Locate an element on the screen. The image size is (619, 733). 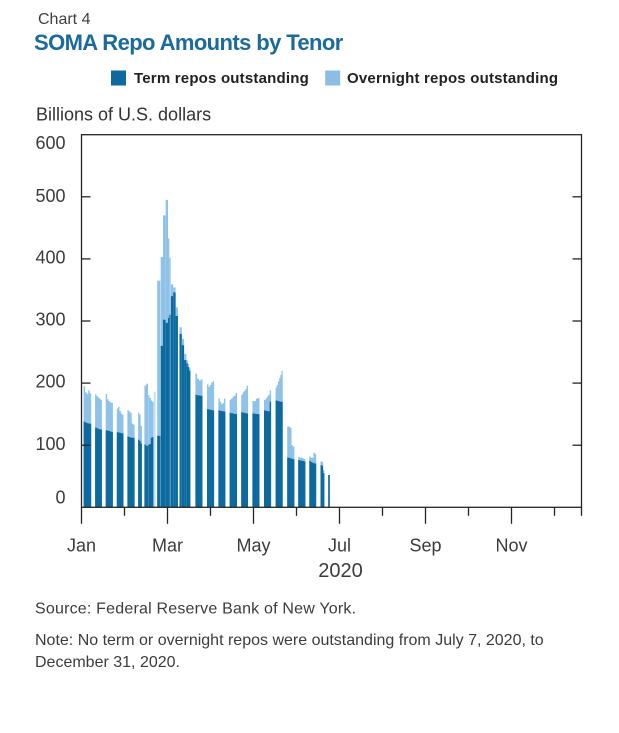
svg-text: Overnight repos outstanding is located at coordinates (452, 78).